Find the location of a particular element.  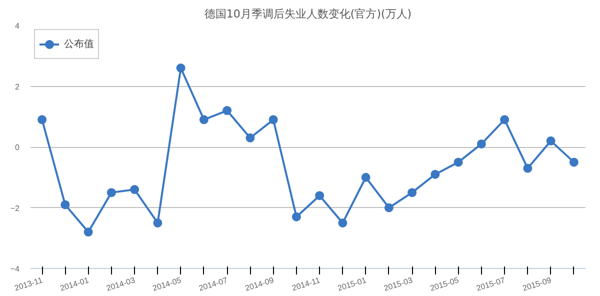

x-tick-label: 2015-01 is located at coordinates (352, 284).